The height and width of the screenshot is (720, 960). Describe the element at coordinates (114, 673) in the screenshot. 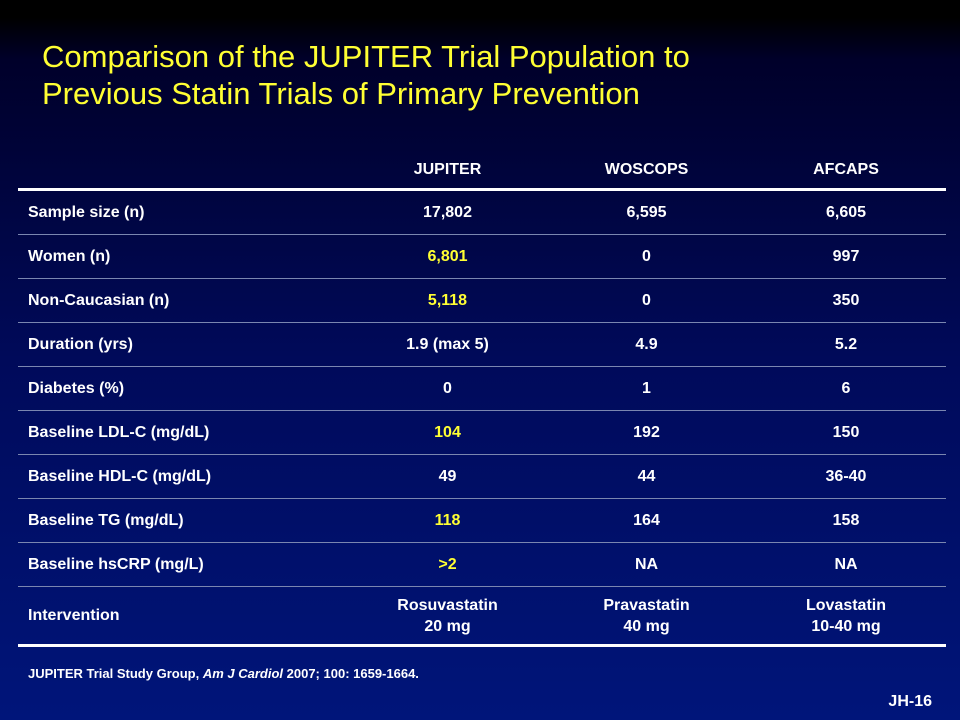

I see `footnote-authors: JUPITER Trial Study Group,` at that location.